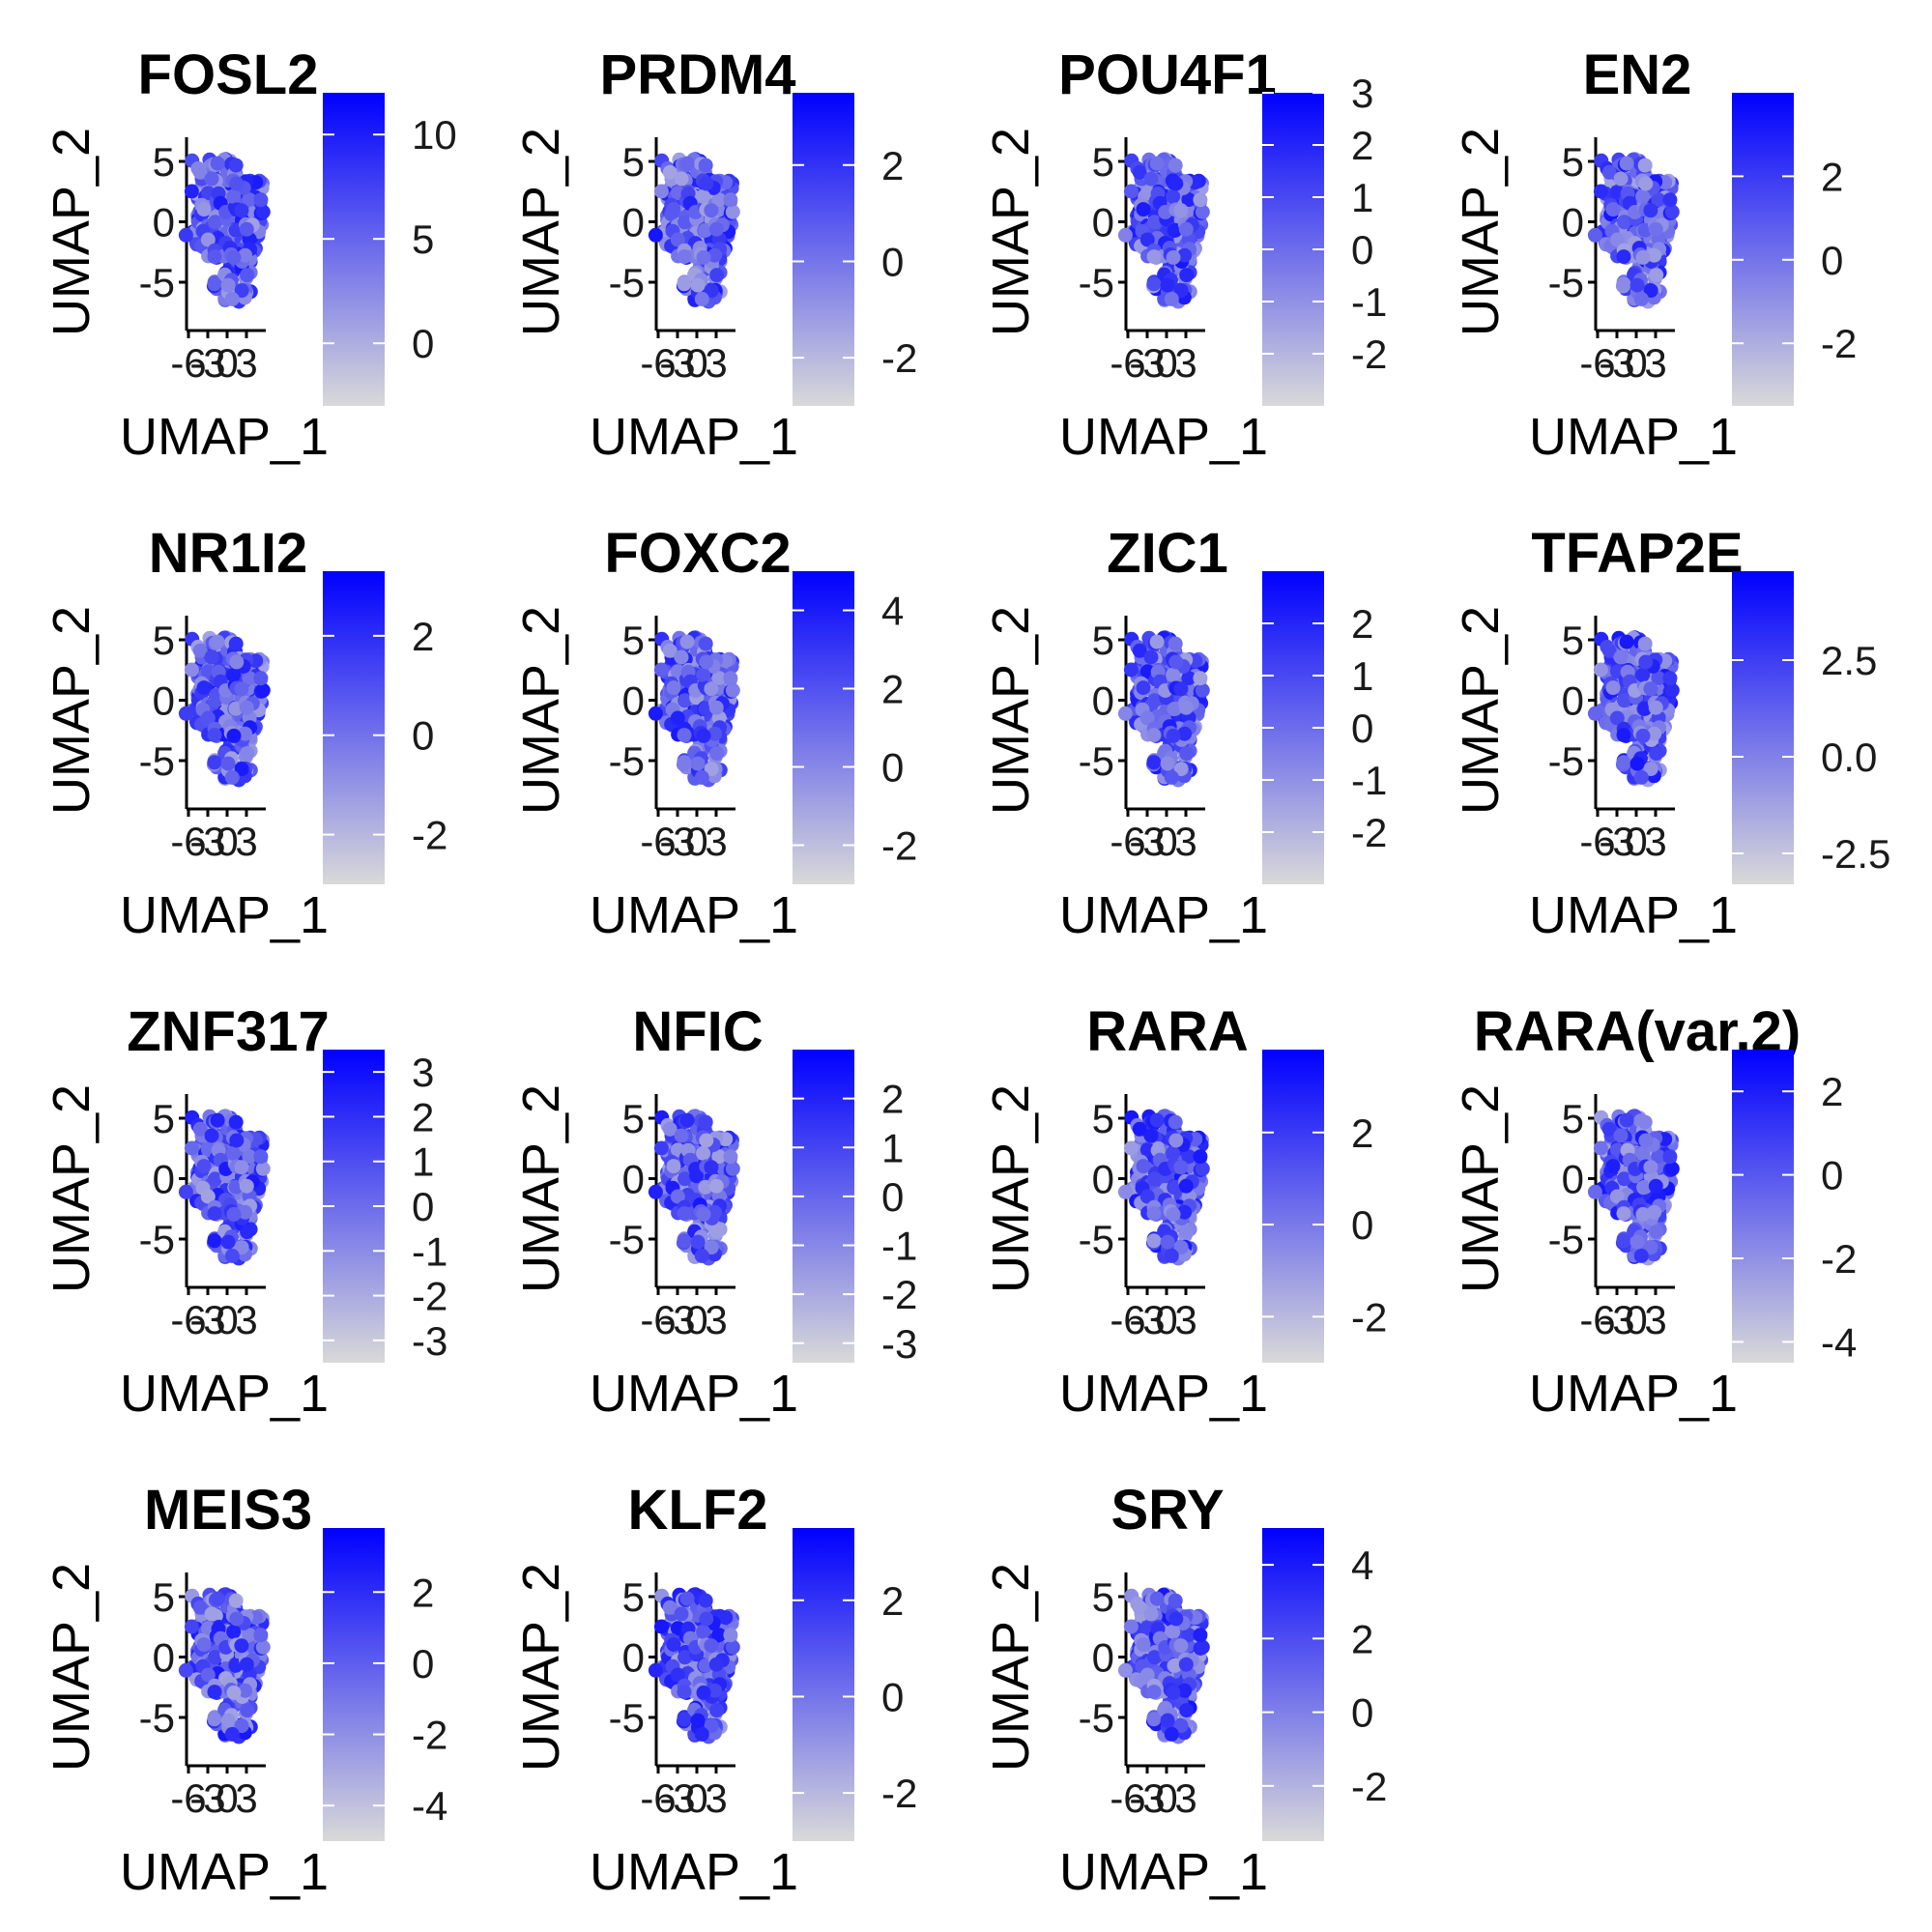 The width and height of the screenshot is (1932, 1932). I want to click on legend-tick-label: 0, so click(1362, 1713).